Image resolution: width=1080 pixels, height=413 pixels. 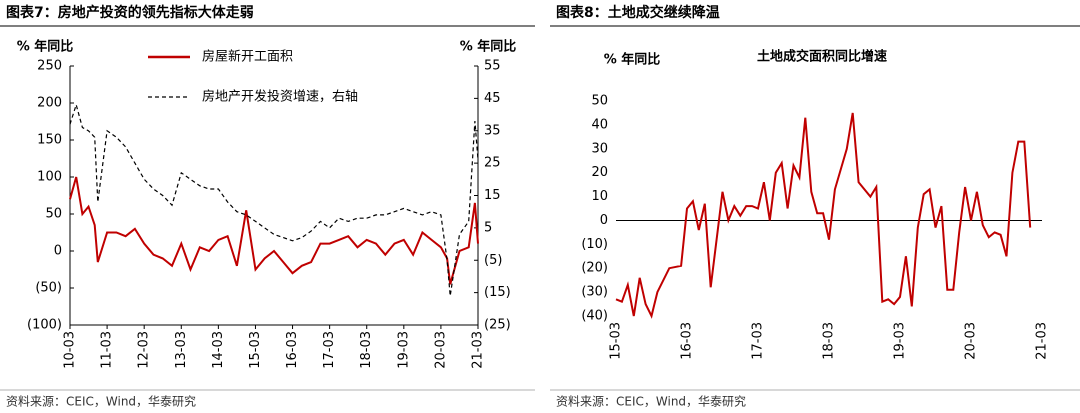 What do you see at coordinates (49, 66) in the screenshot?
I see `y-tick-label: 250` at bounding box center [49, 66].